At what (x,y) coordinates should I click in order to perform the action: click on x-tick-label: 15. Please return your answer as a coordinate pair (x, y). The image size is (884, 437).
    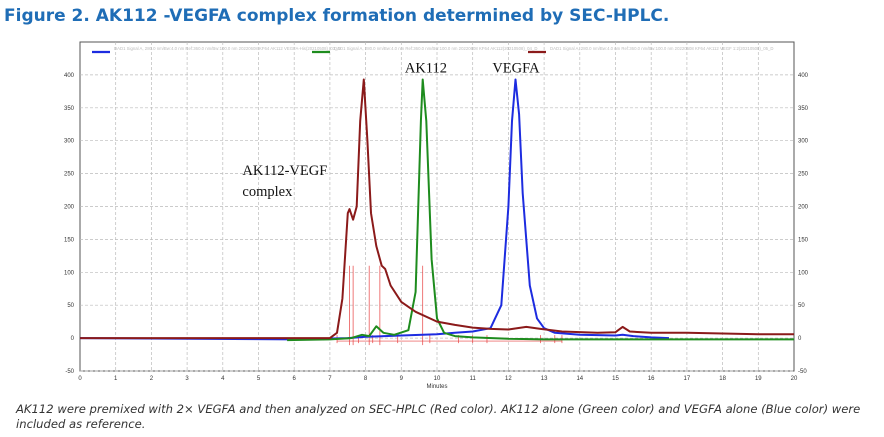
    Looking at the image, I should click on (615, 379).